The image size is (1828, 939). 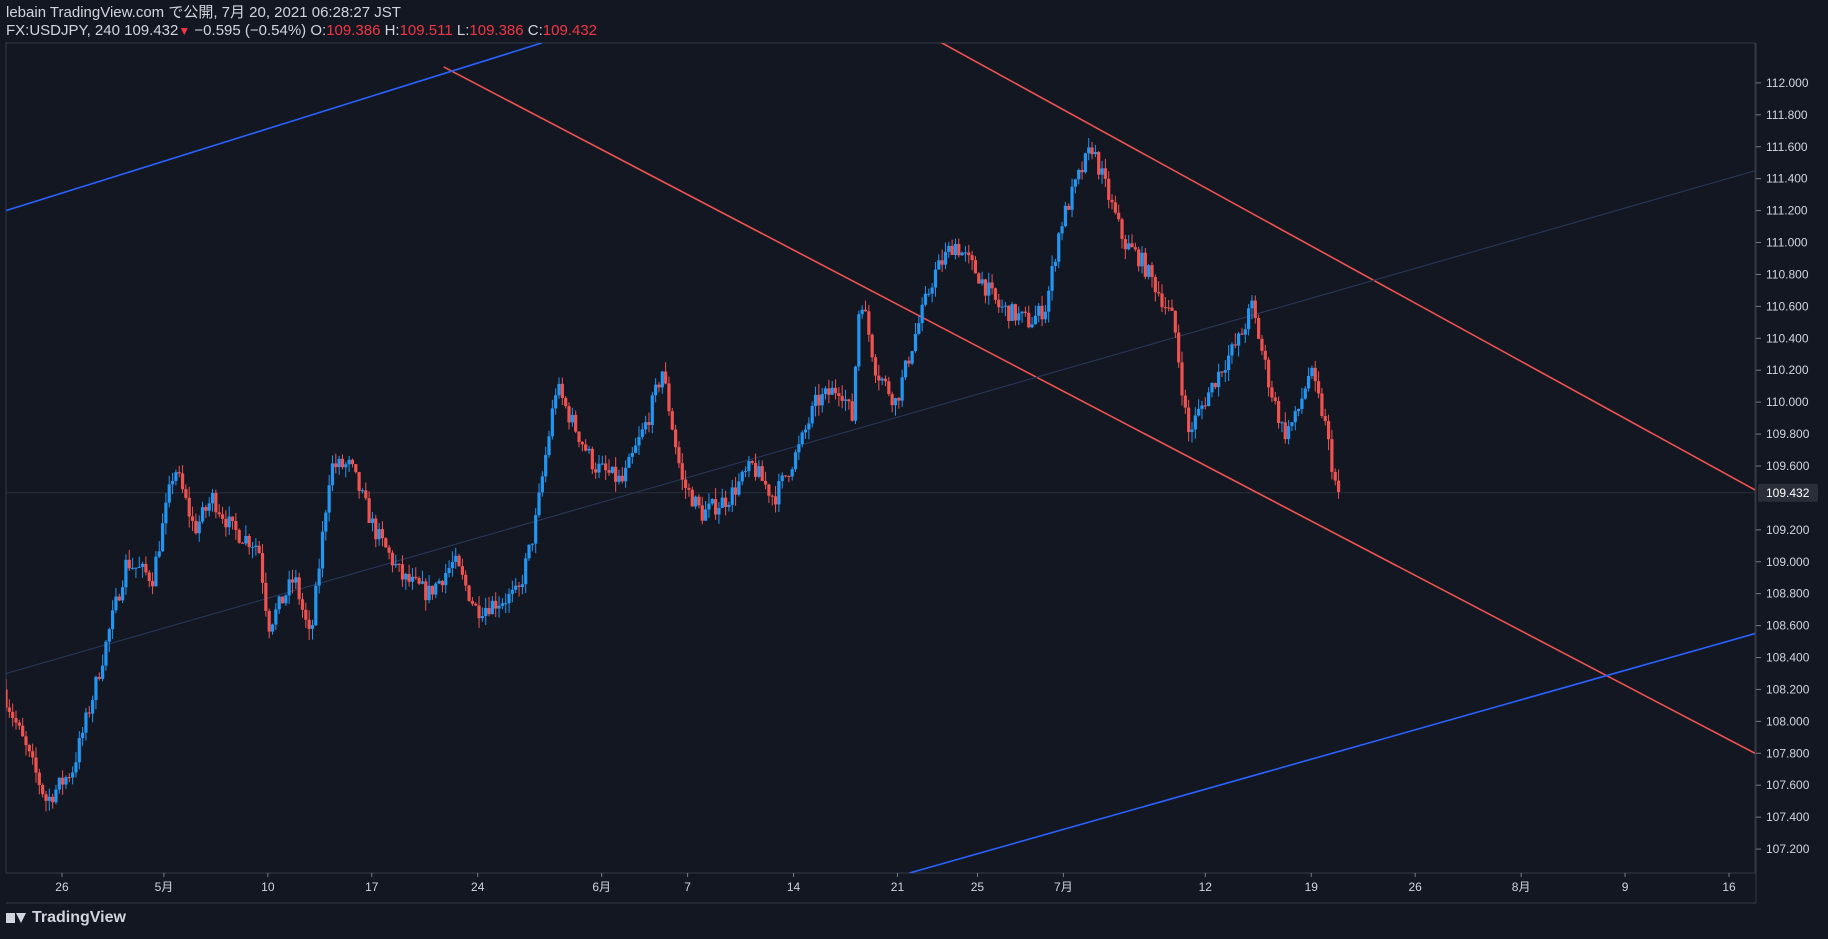 What do you see at coordinates (687, 887) in the screenshot?
I see `x-tick-label: 7` at bounding box center [687, 887].